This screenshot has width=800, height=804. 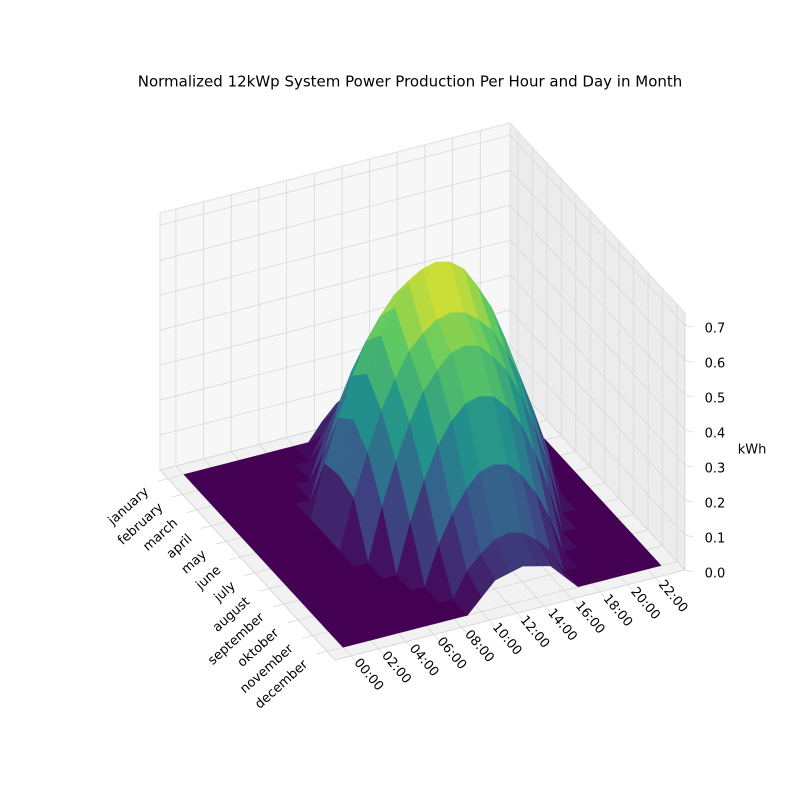 I want to click on z-tick-label: 0.6, so click(x=715, y=364).